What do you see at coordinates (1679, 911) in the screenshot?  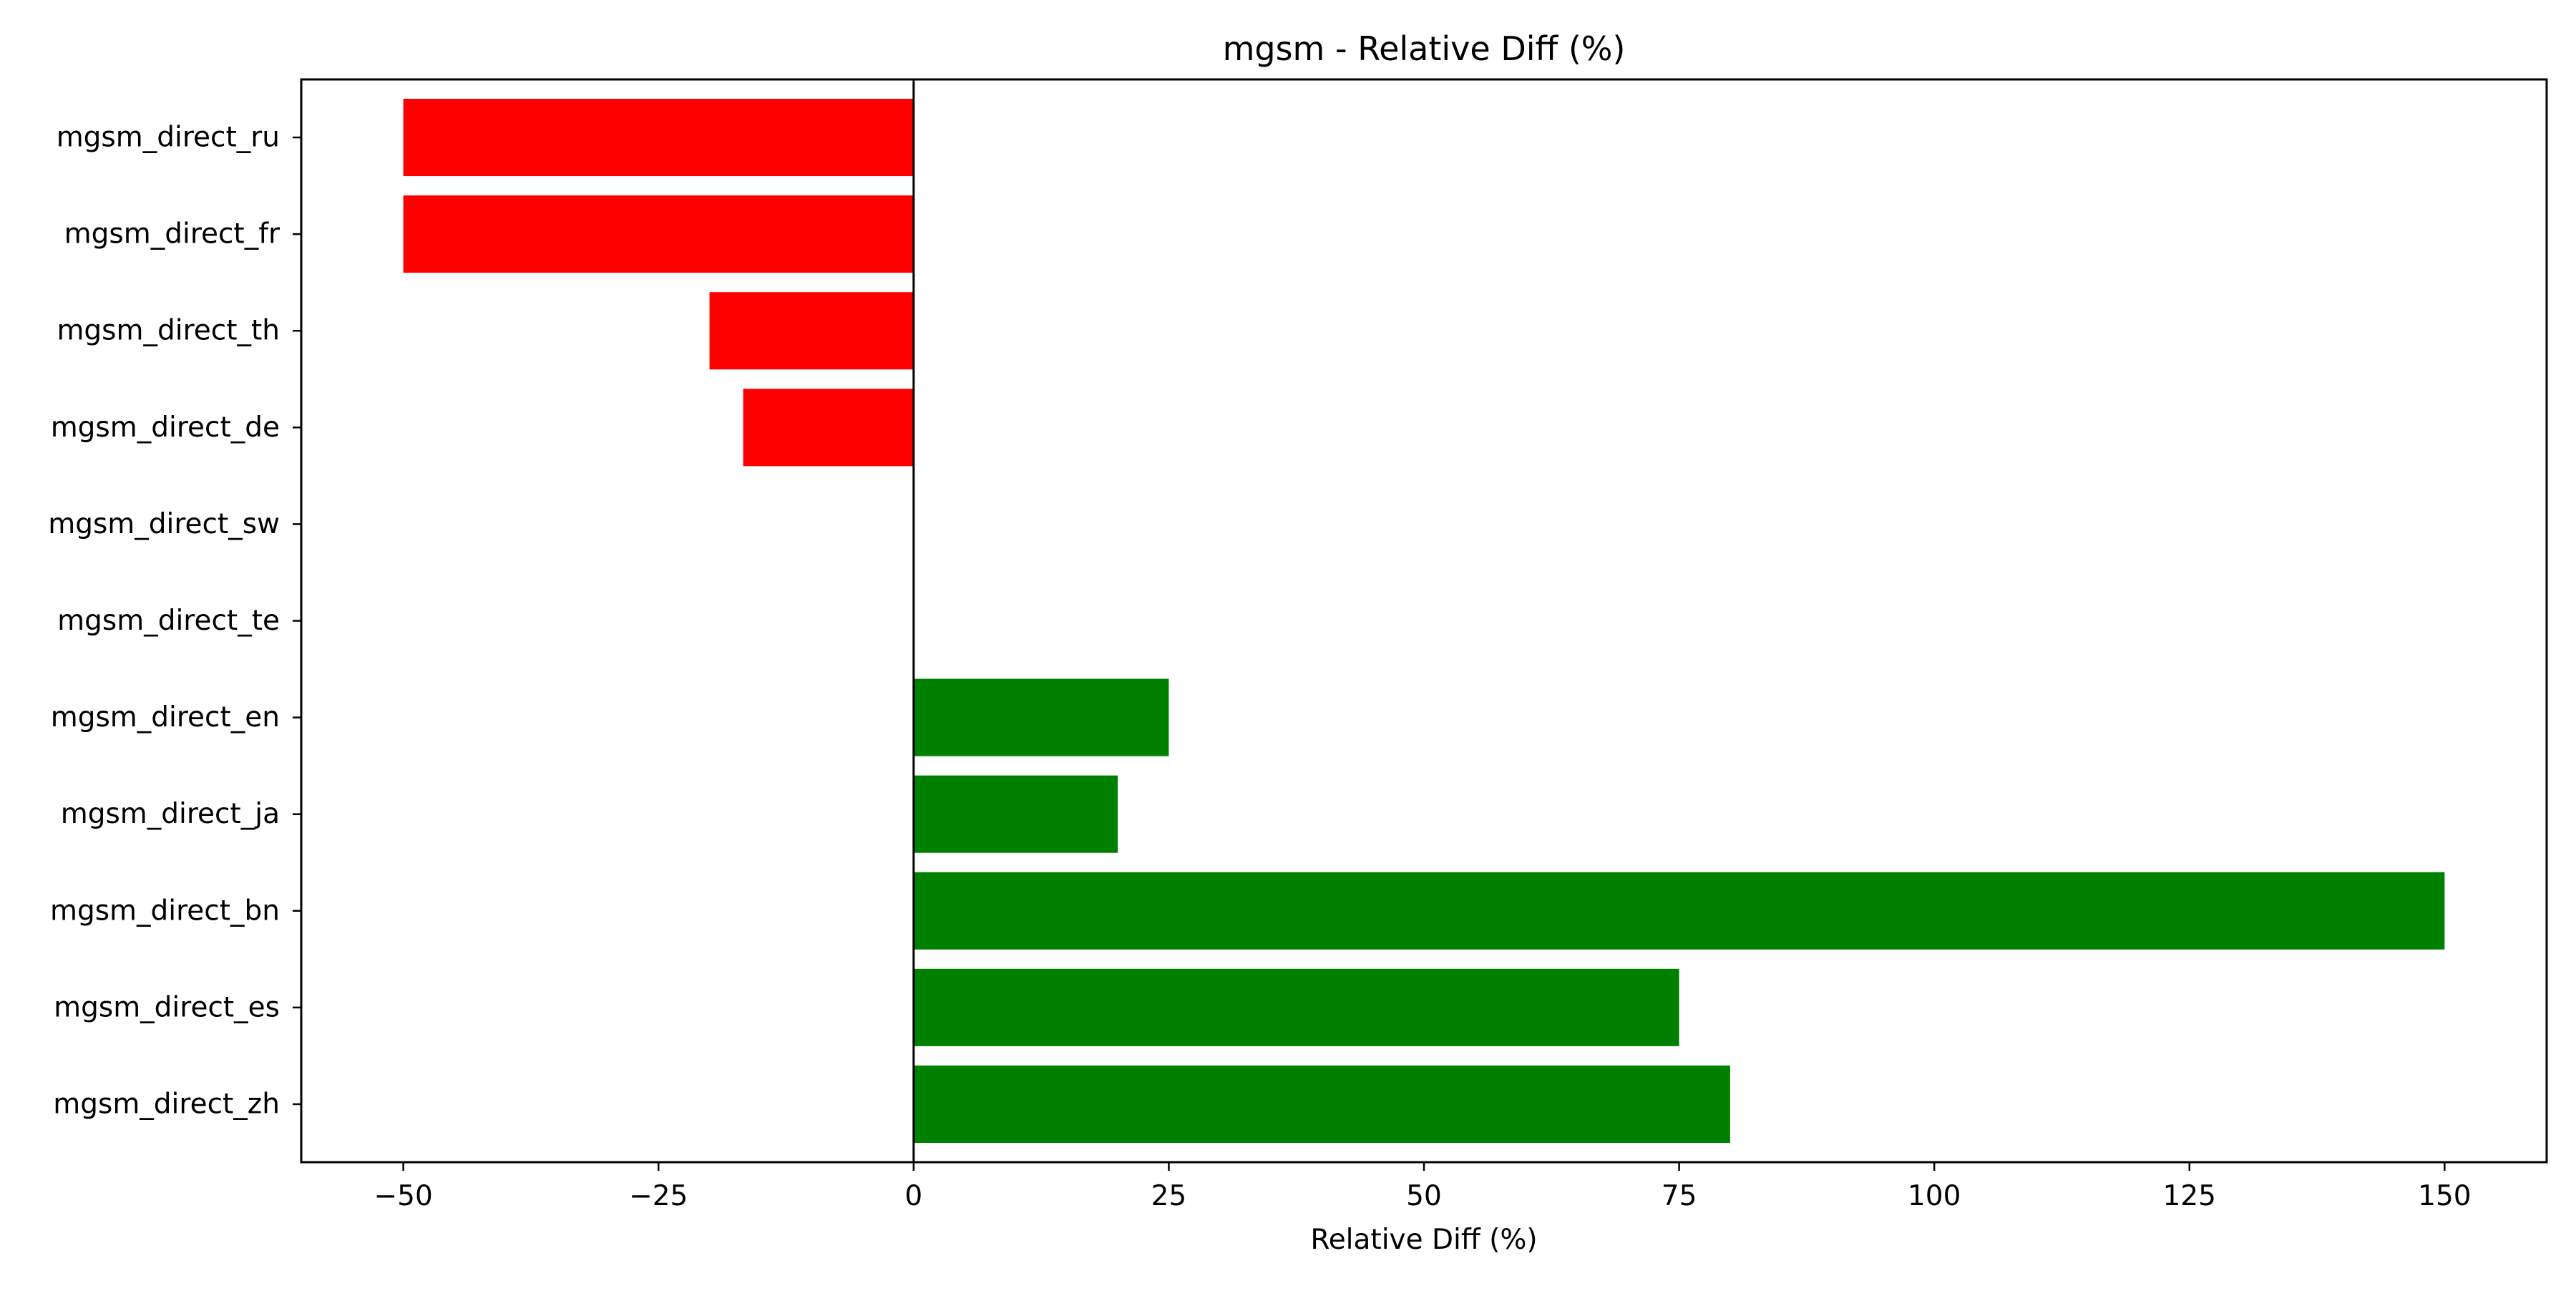 I see `bar-mgsm_direct_bn` at bounding box center [1679, 911].